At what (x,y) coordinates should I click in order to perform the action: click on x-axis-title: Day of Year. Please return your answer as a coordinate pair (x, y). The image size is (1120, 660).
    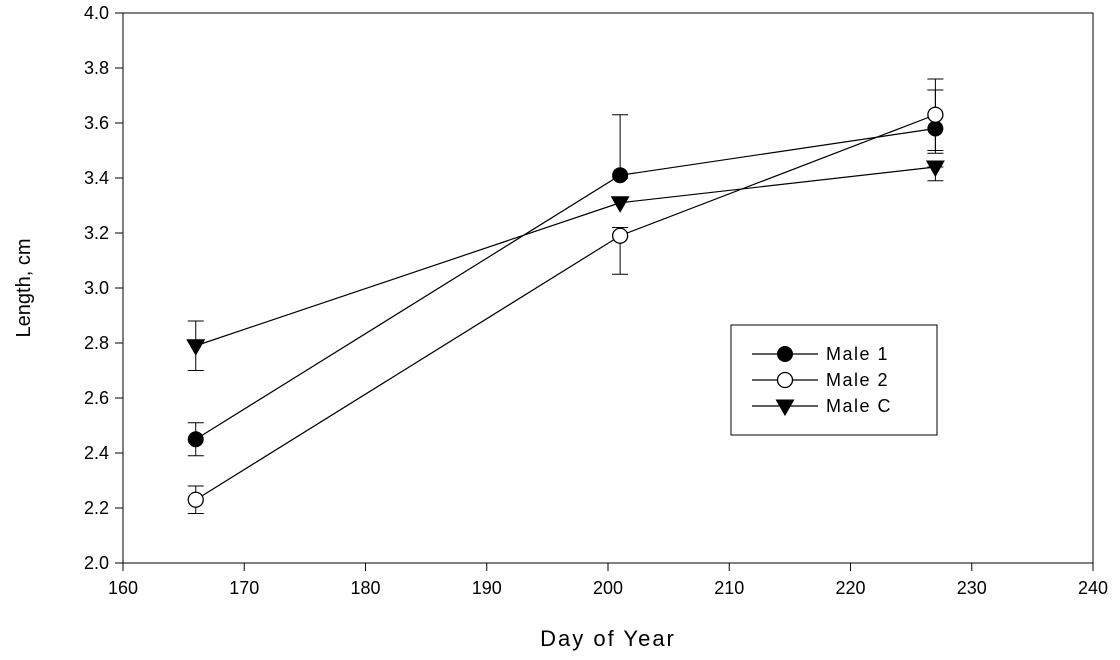
    Looking at the image, I should click on (608, 638).